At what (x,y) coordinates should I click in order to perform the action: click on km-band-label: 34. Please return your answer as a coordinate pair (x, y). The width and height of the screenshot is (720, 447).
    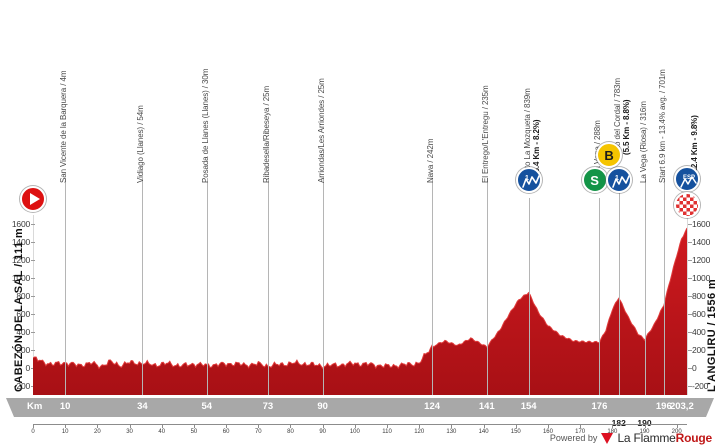
    Looking at the image, I should click on (142, 406).